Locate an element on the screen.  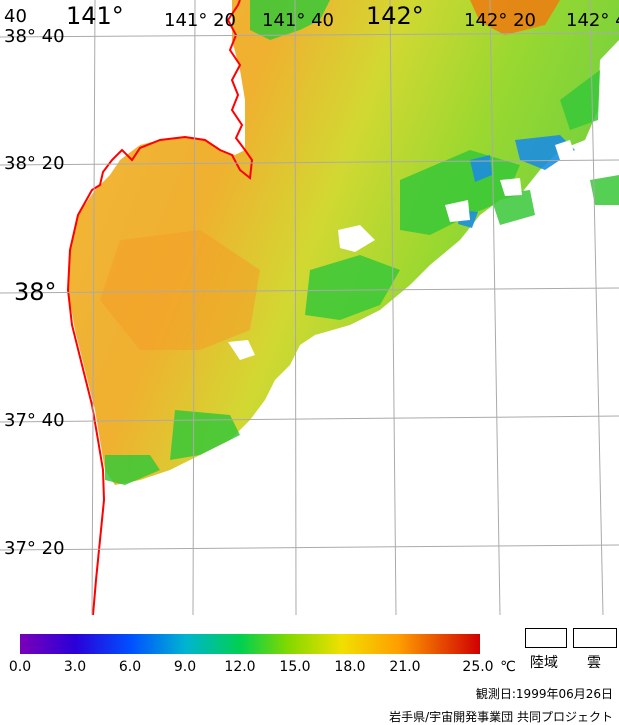
colorbar-tick: 25.0 is located at coordinates (478, 667).